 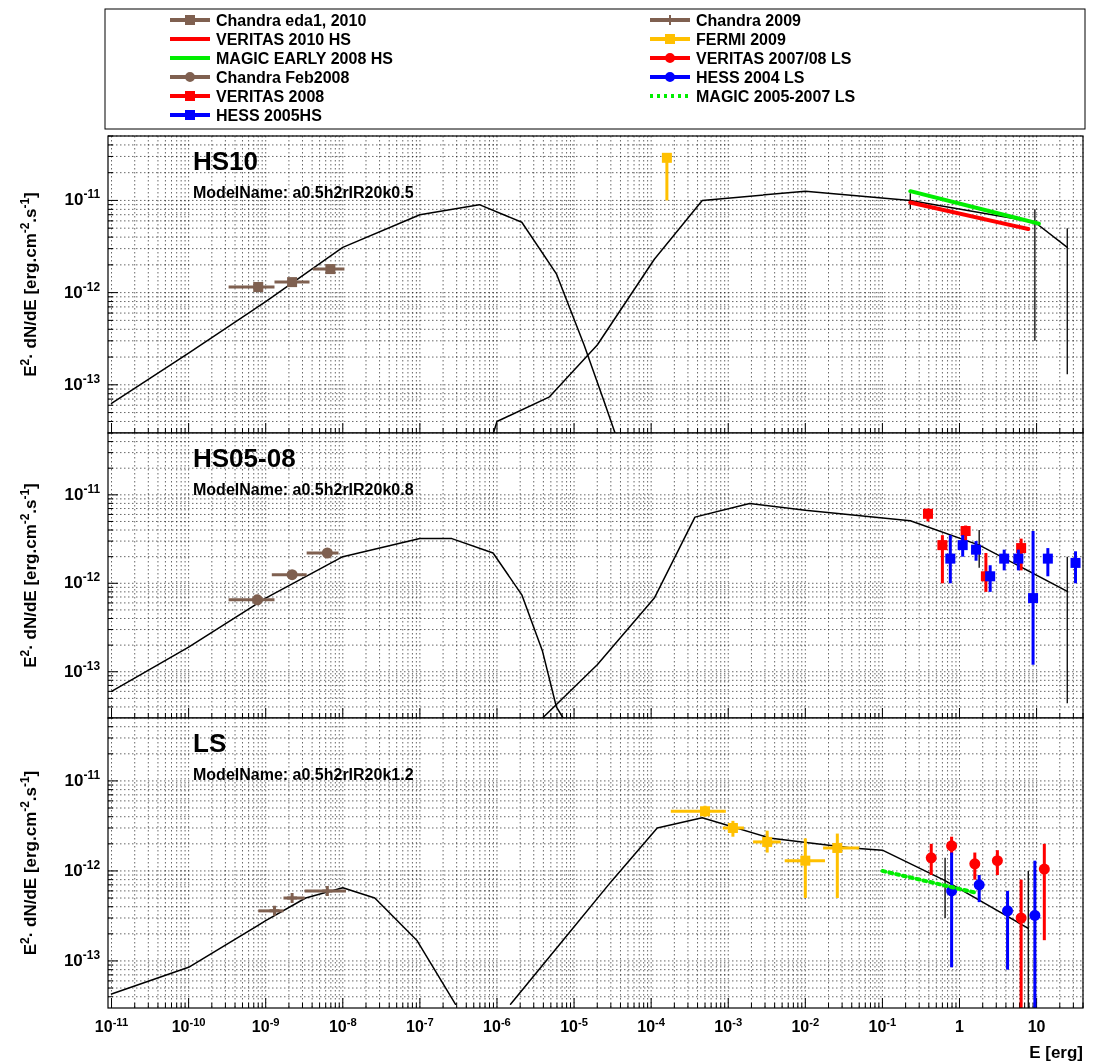 I want to click on x-axis-title: E [erg], so click(x=1056, y=1052).